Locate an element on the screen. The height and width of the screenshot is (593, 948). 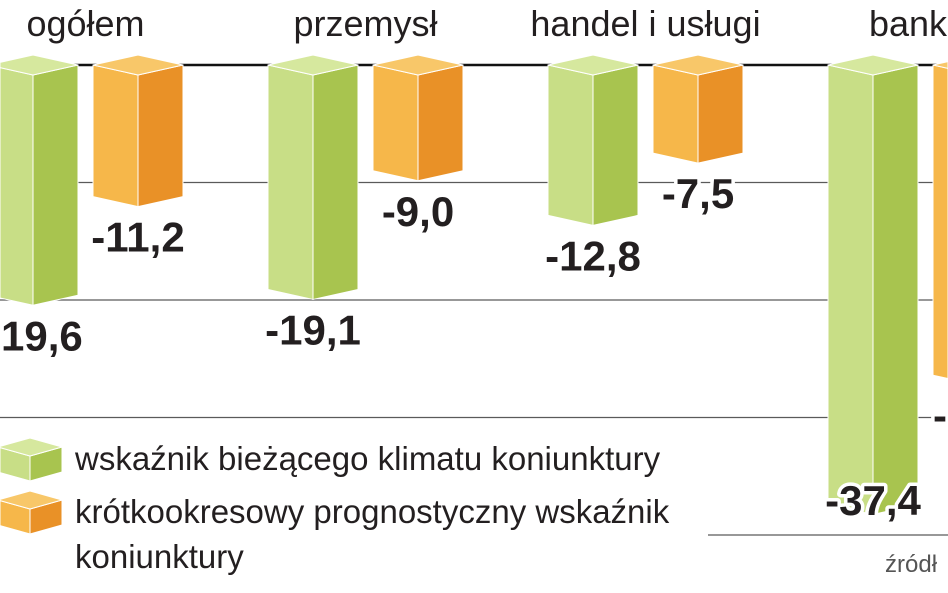
category-label-bank: bank is located at coordinates (908, 23).